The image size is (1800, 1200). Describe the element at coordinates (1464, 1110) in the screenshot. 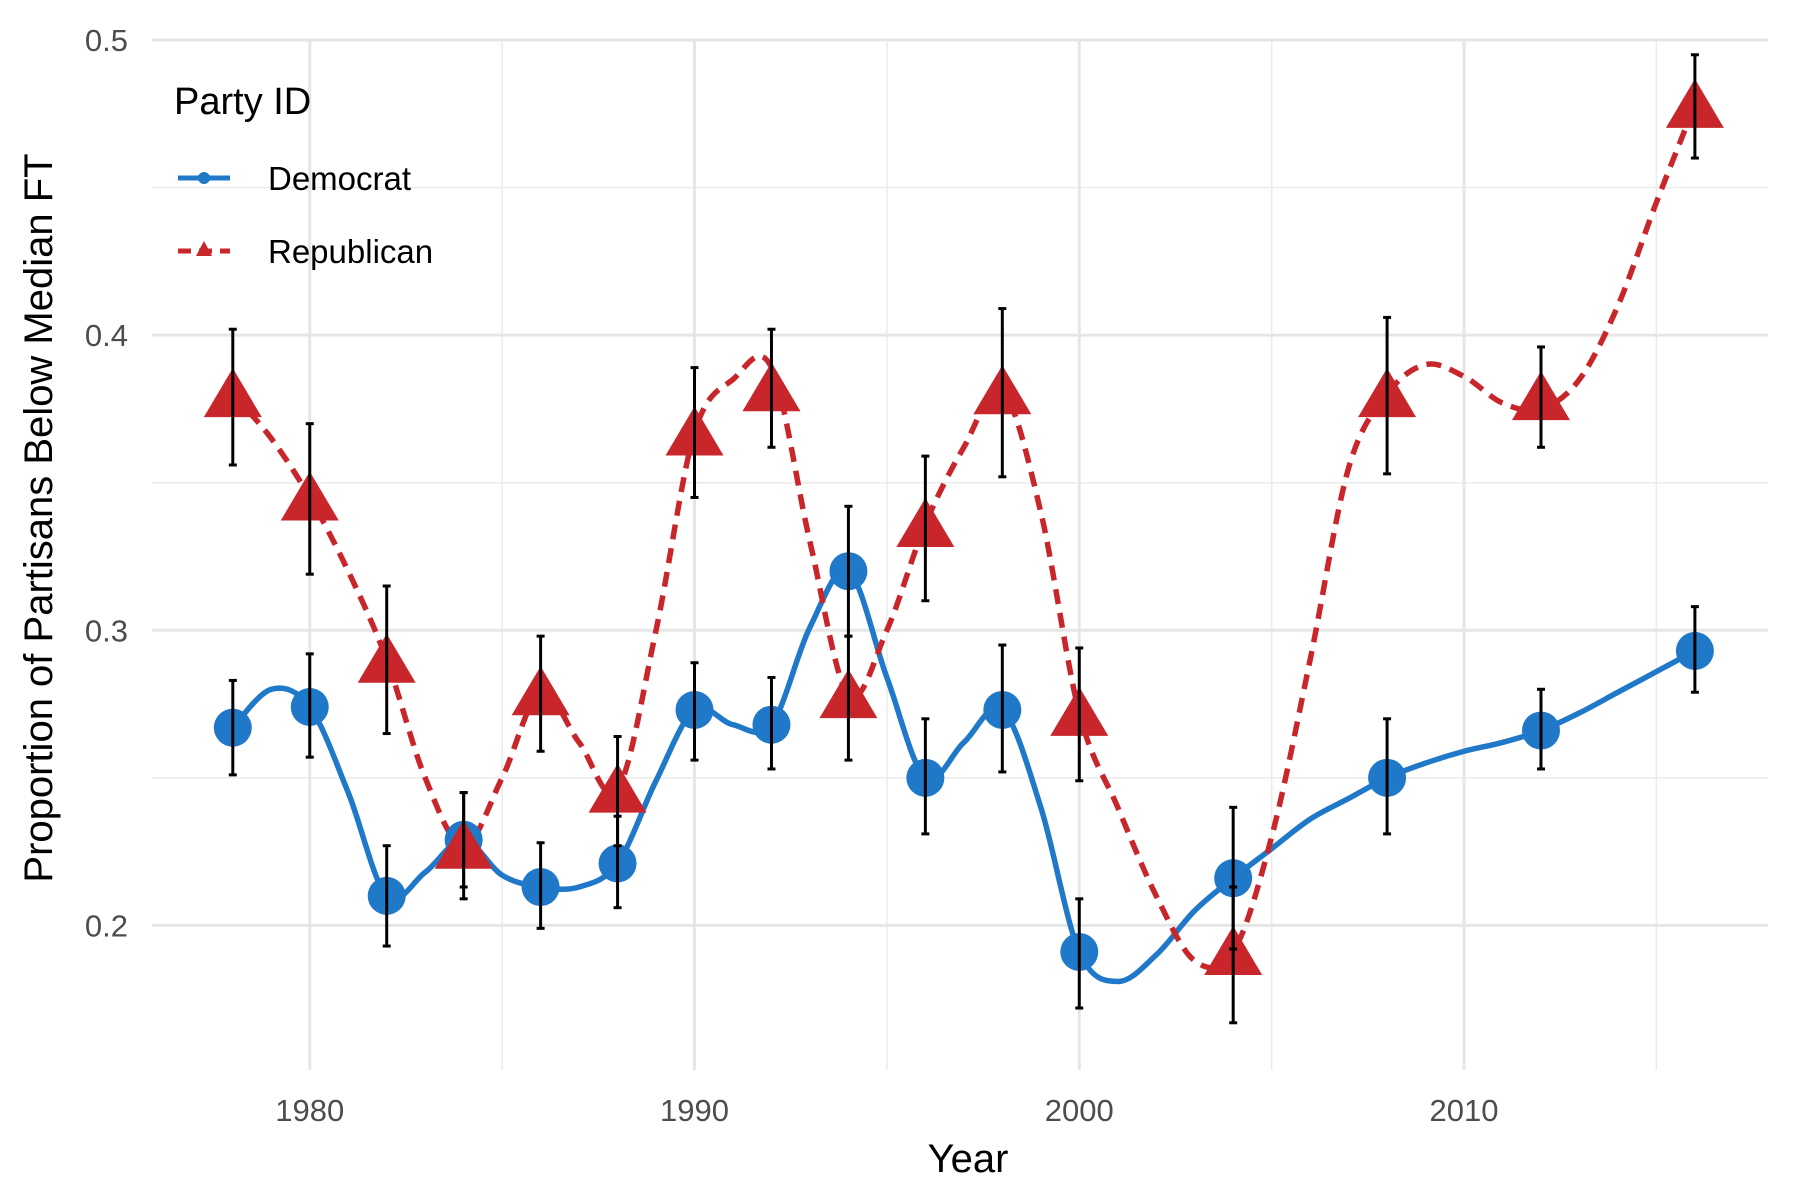

I see `x-tick-label: 2010` at that location.